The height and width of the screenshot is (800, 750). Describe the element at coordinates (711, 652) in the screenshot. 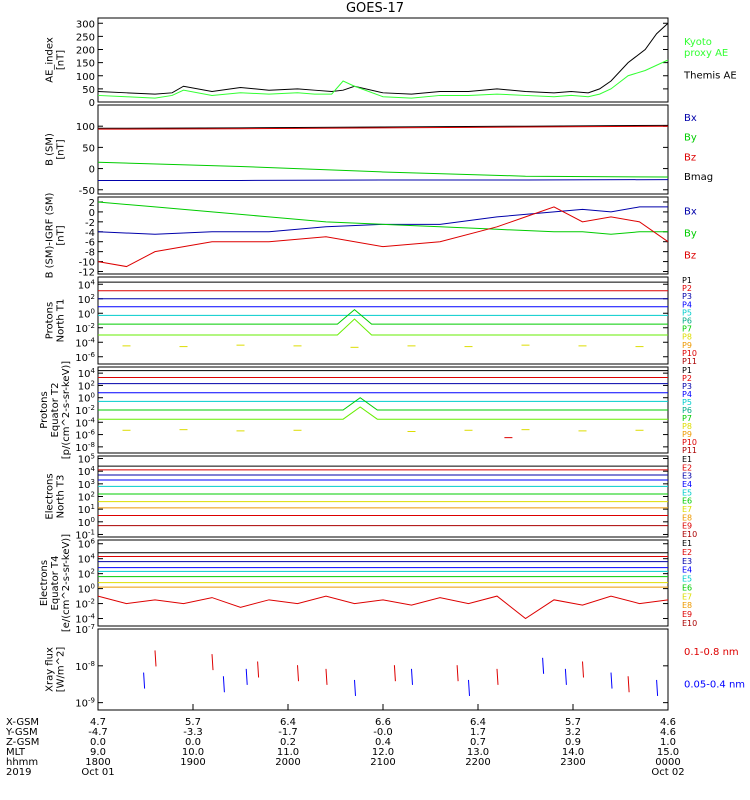

I see `legend-entry: 0.1-0.8 nm` at that location.